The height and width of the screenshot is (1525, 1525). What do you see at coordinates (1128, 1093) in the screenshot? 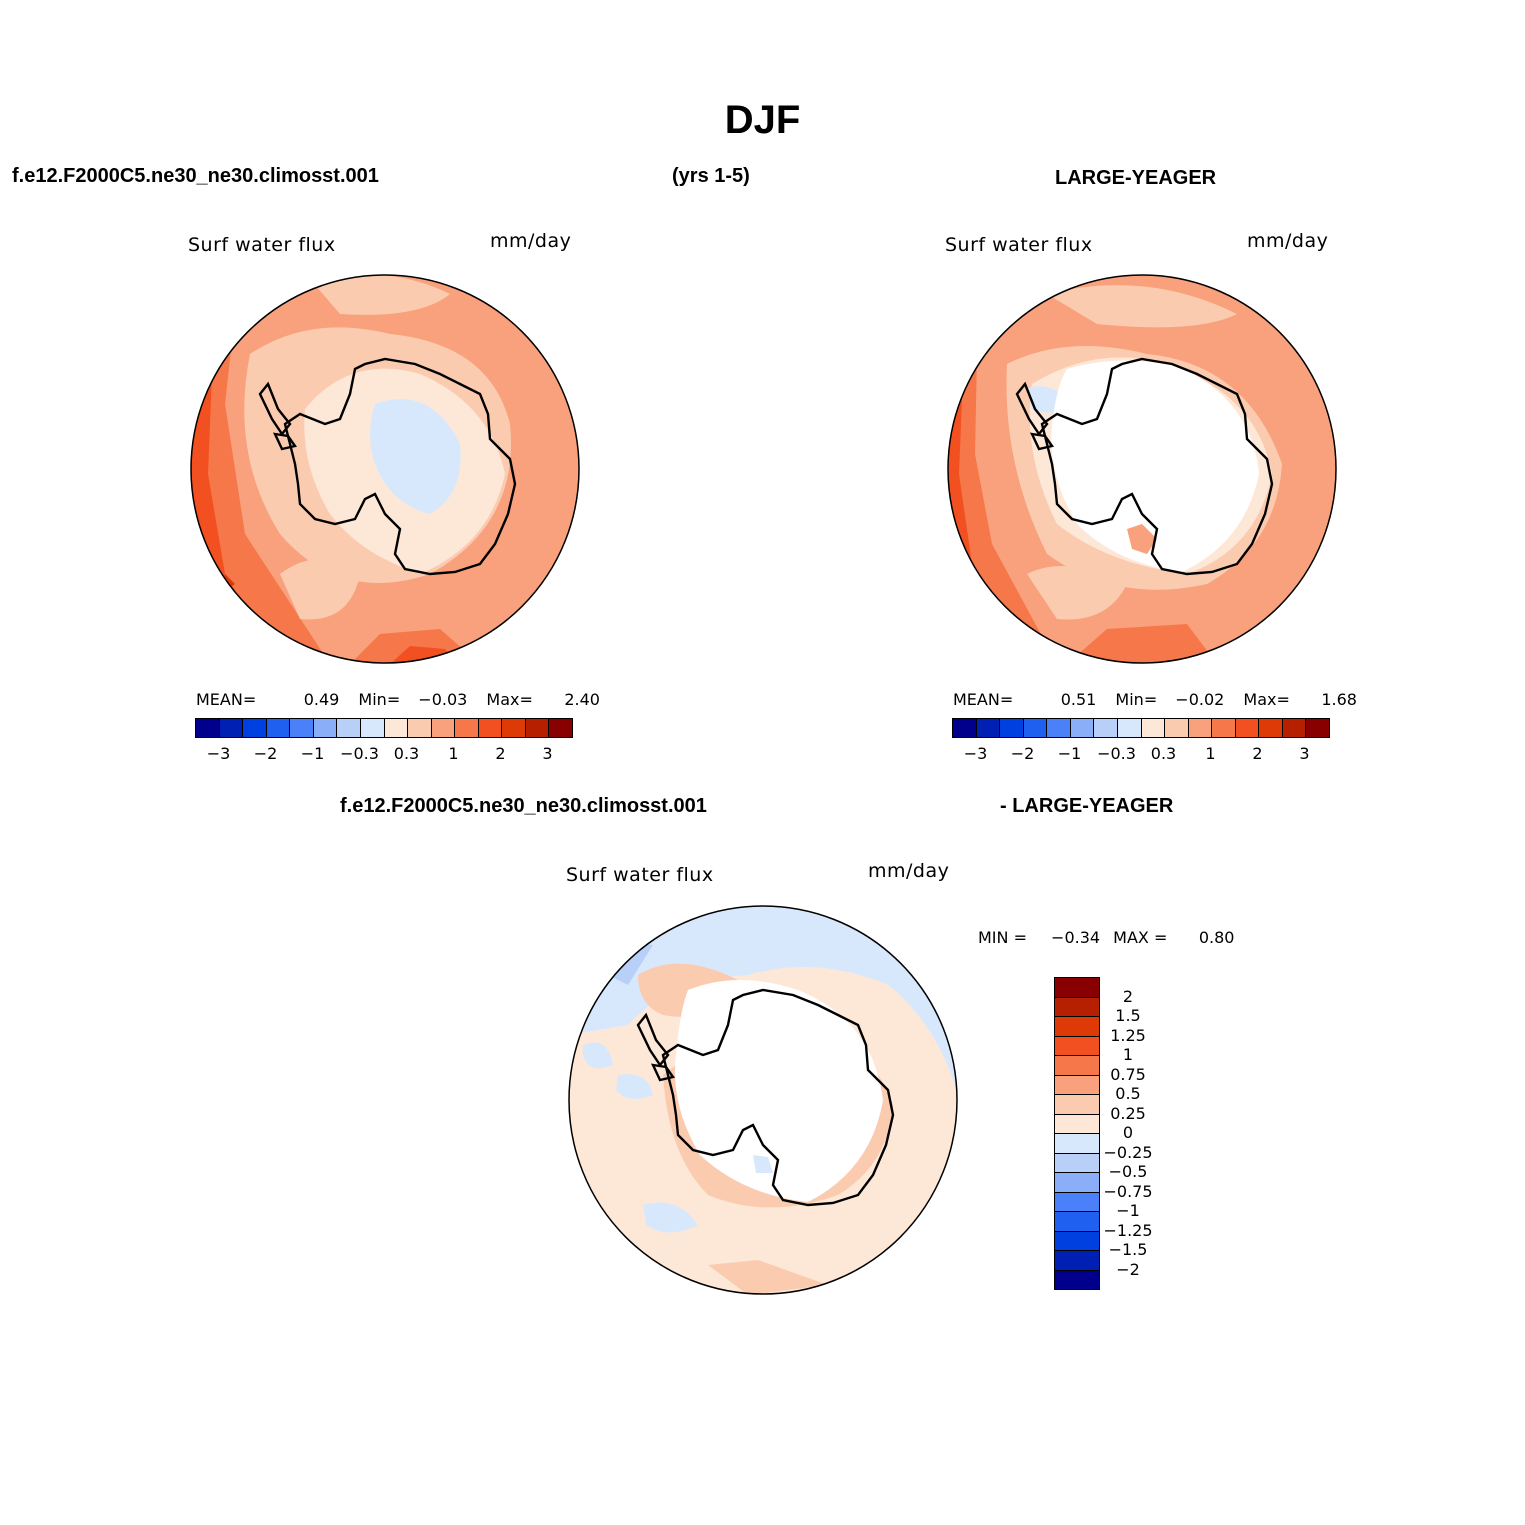
I see `colorbar-tick-label: 0.5` at bounding box center [1128, 1093].